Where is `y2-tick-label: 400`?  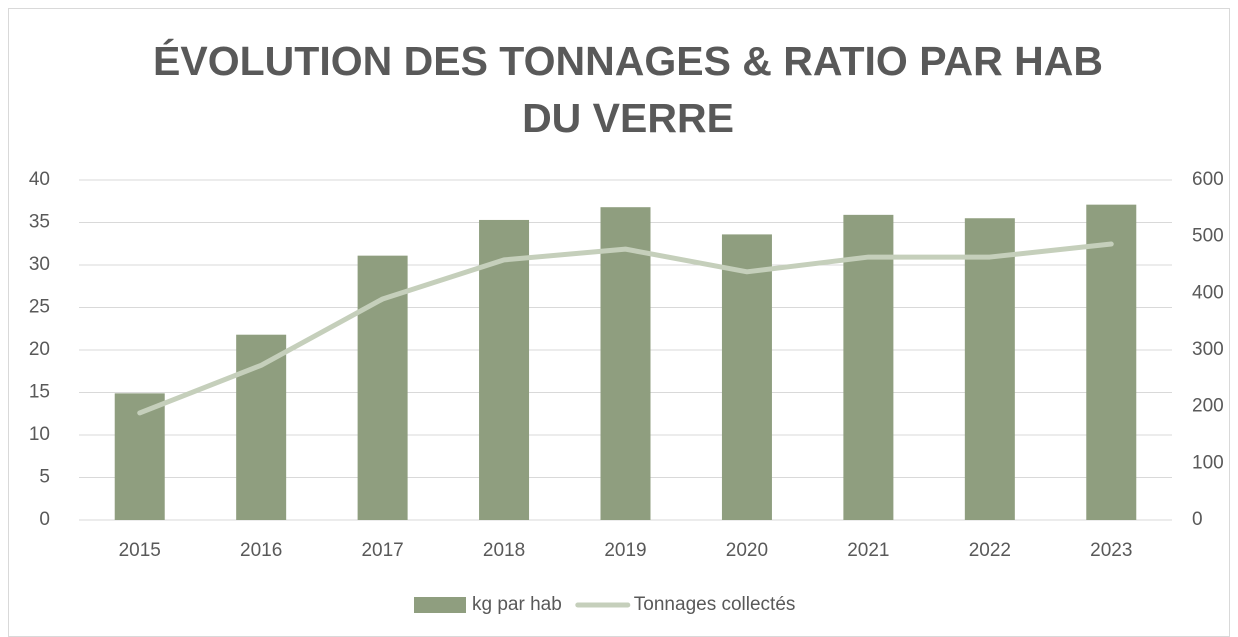 y2-tick-label: 400 is located at coordinates (1208, 292).